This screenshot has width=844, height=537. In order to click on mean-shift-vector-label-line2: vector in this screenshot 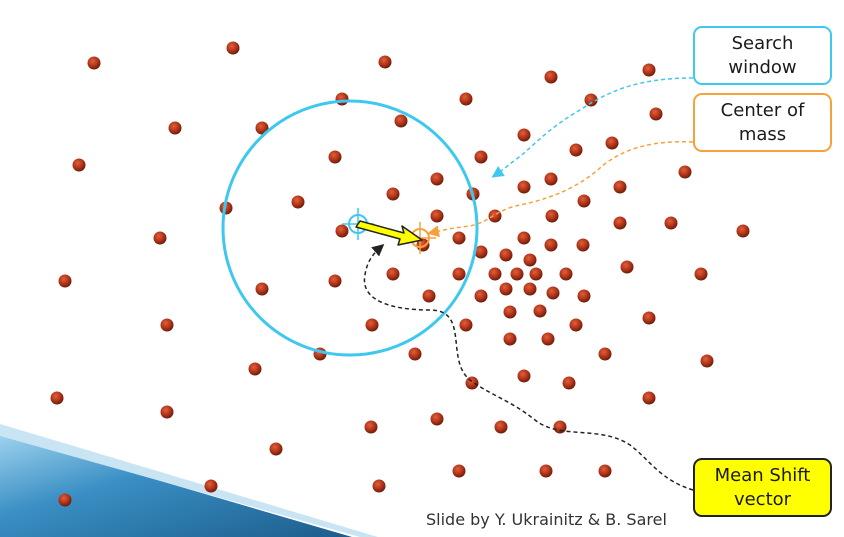, I will do `click(762, 499)`.